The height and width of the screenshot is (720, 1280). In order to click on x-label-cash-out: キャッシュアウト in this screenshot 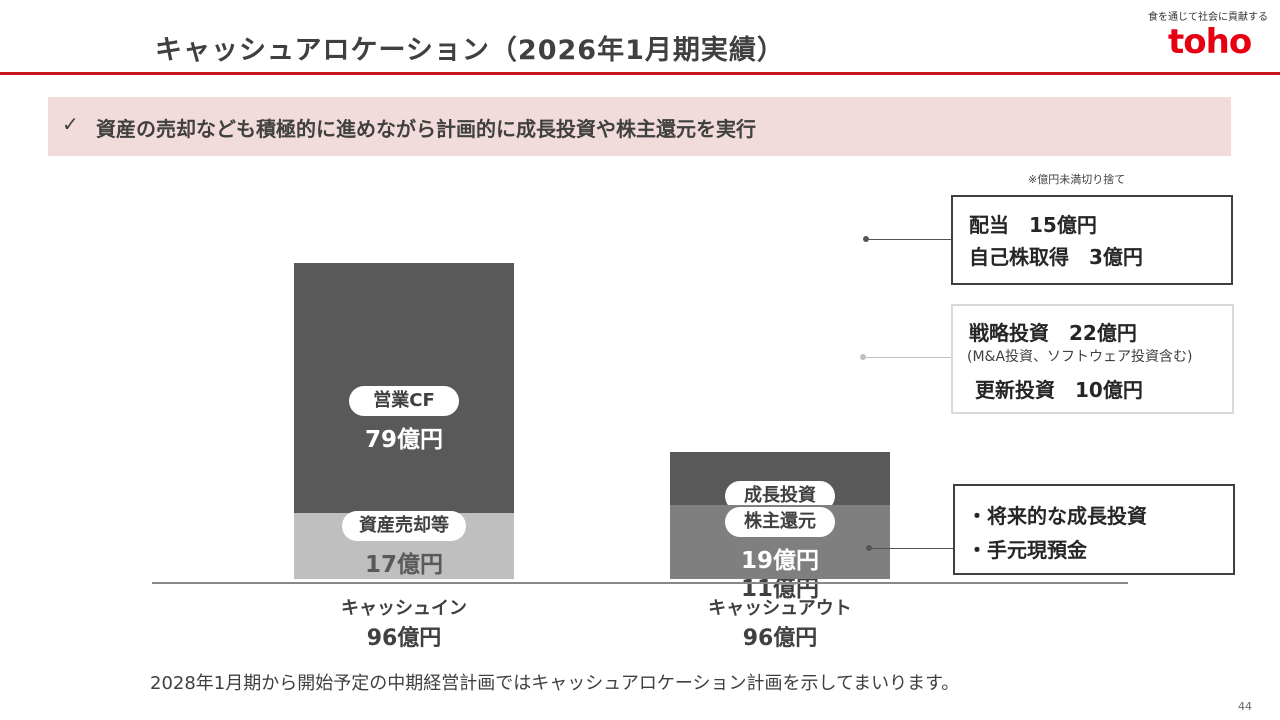, I will do `click(780, 608)`.